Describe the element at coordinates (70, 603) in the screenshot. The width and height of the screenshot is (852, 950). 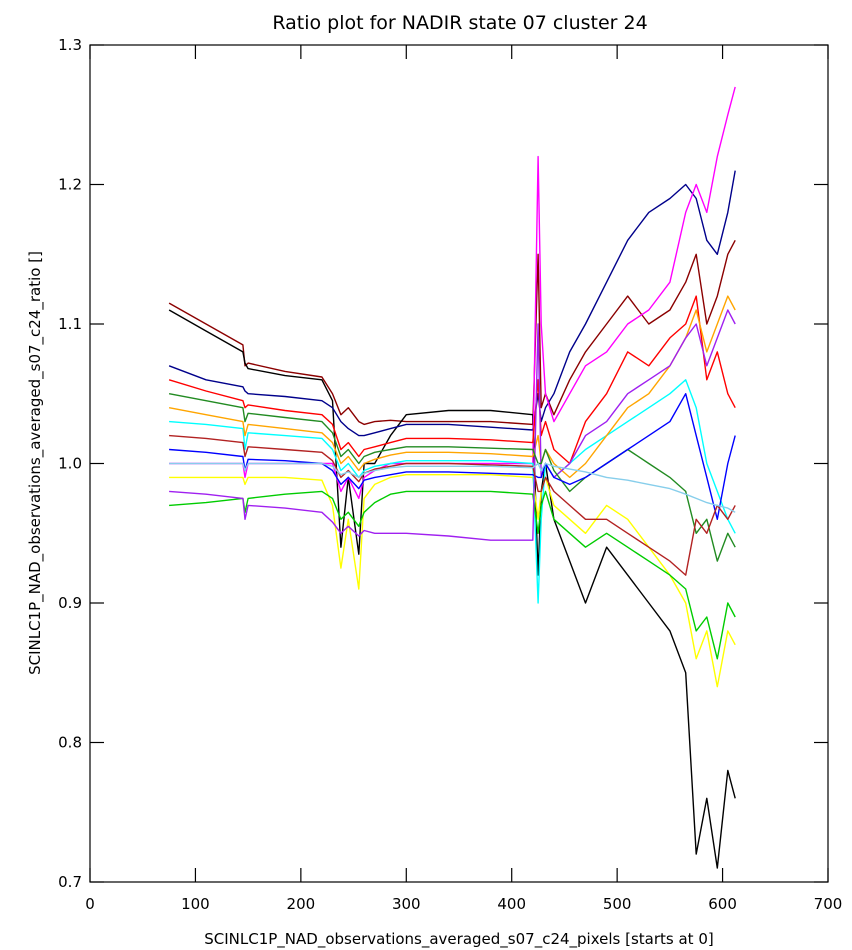
I see `y-tick-label-2: 0.9` at that location.